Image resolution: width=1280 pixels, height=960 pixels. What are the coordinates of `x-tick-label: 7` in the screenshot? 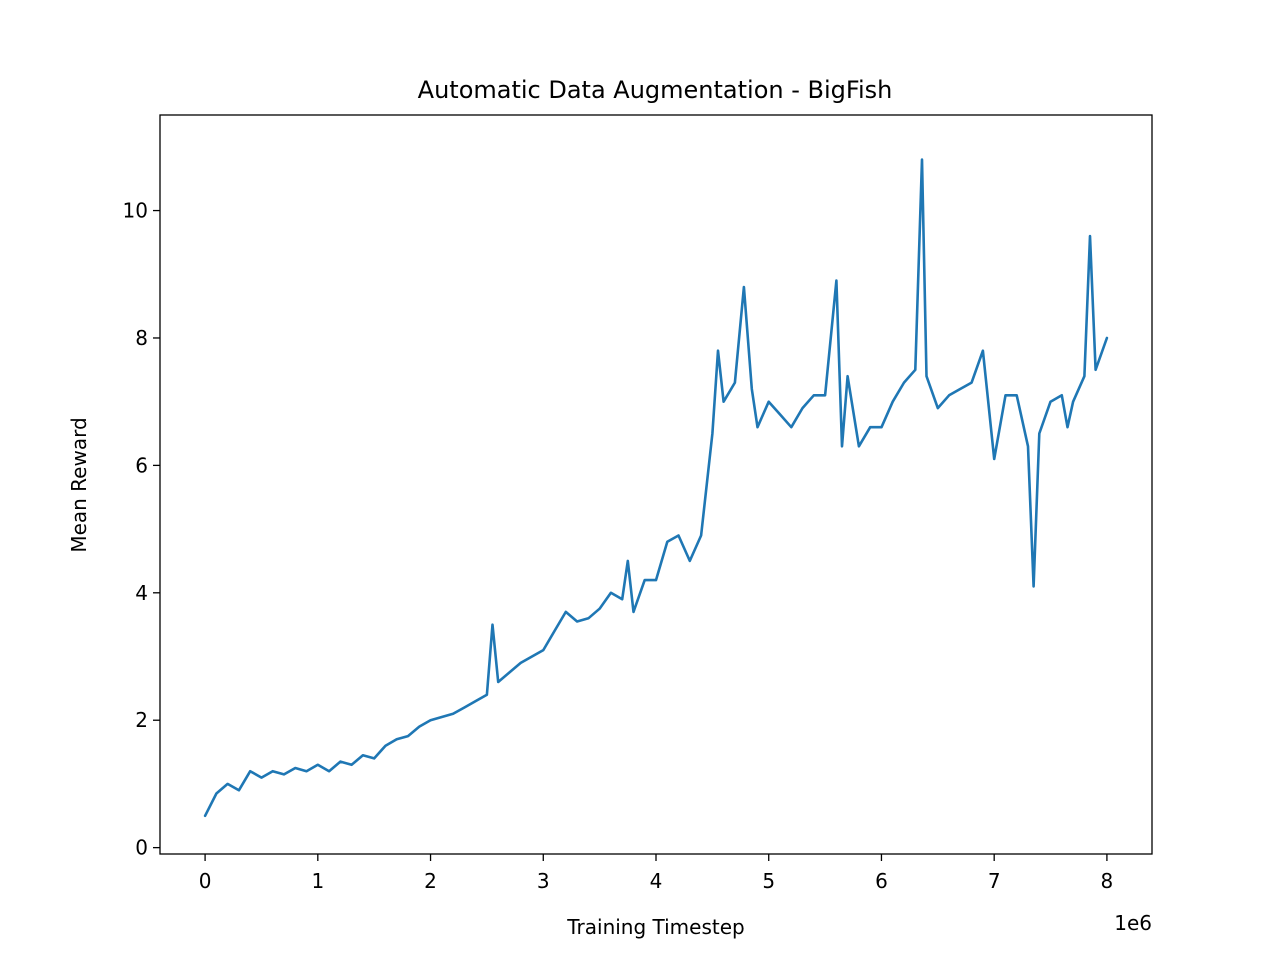 It's located at (994, 881).